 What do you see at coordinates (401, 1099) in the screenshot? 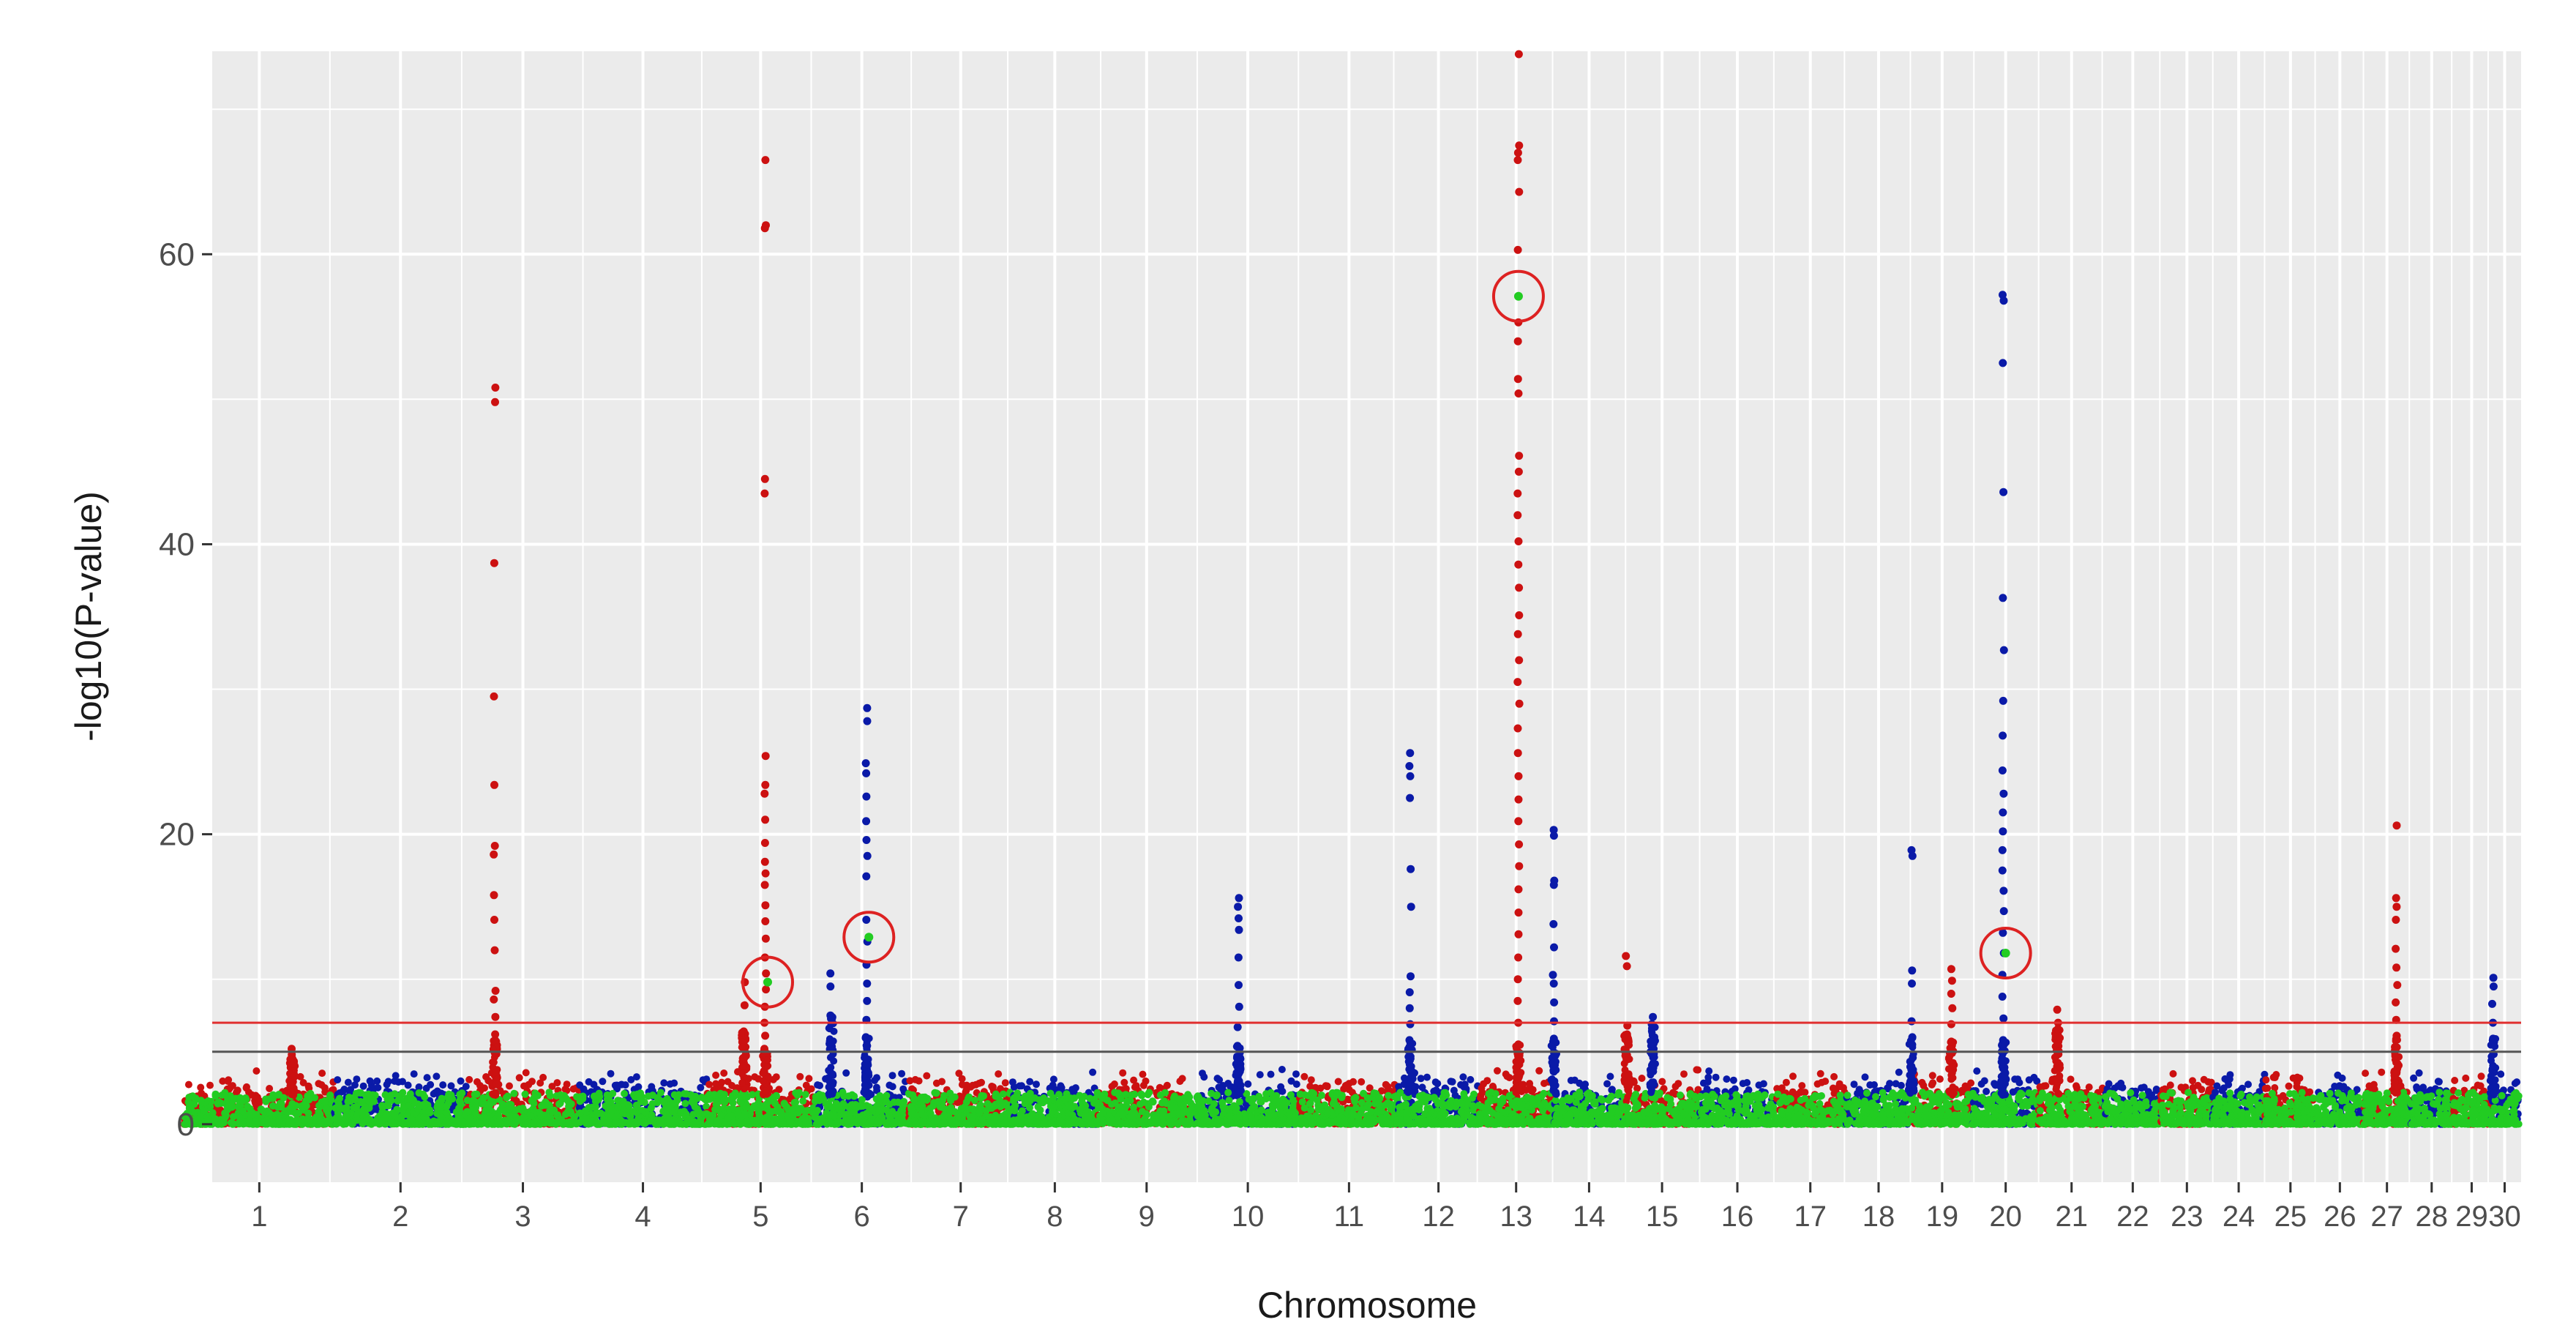
I see `chromosome-2-points` at bounding box center [401, 1099].